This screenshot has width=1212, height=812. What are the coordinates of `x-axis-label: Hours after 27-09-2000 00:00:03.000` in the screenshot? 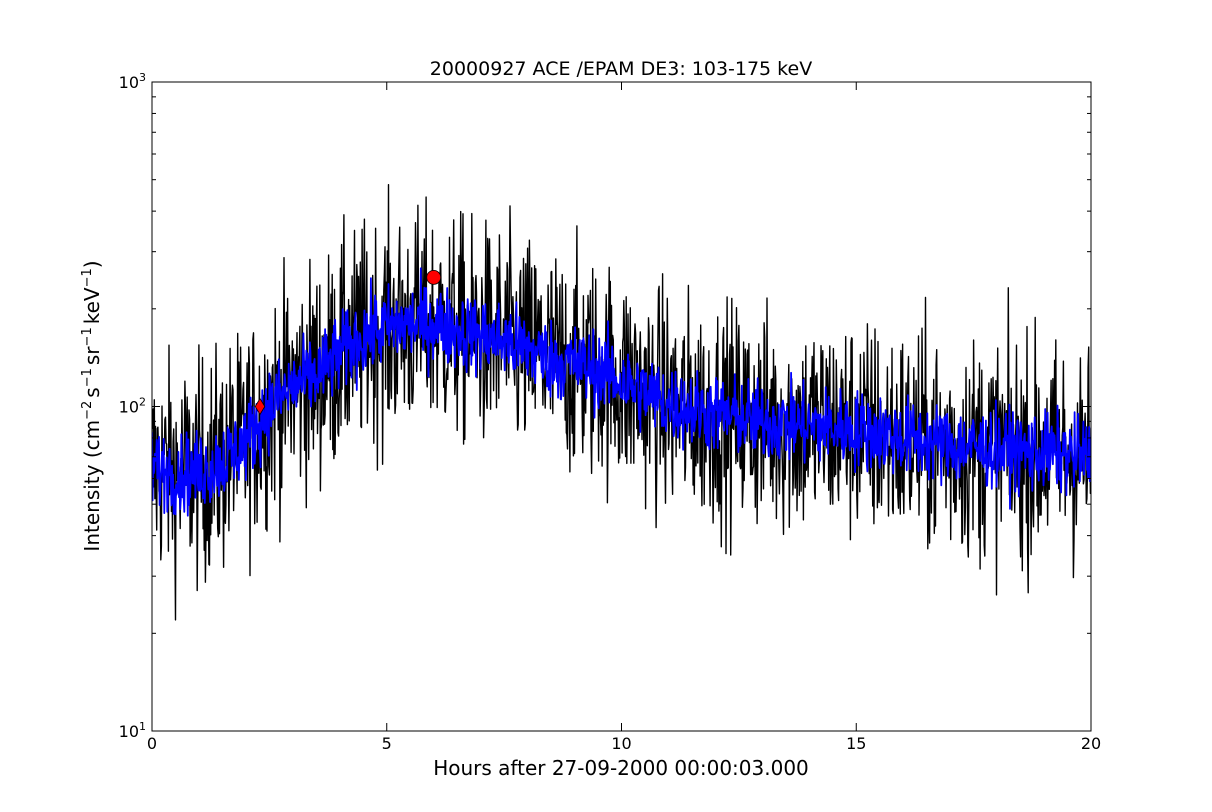 It's located at (621, 768).